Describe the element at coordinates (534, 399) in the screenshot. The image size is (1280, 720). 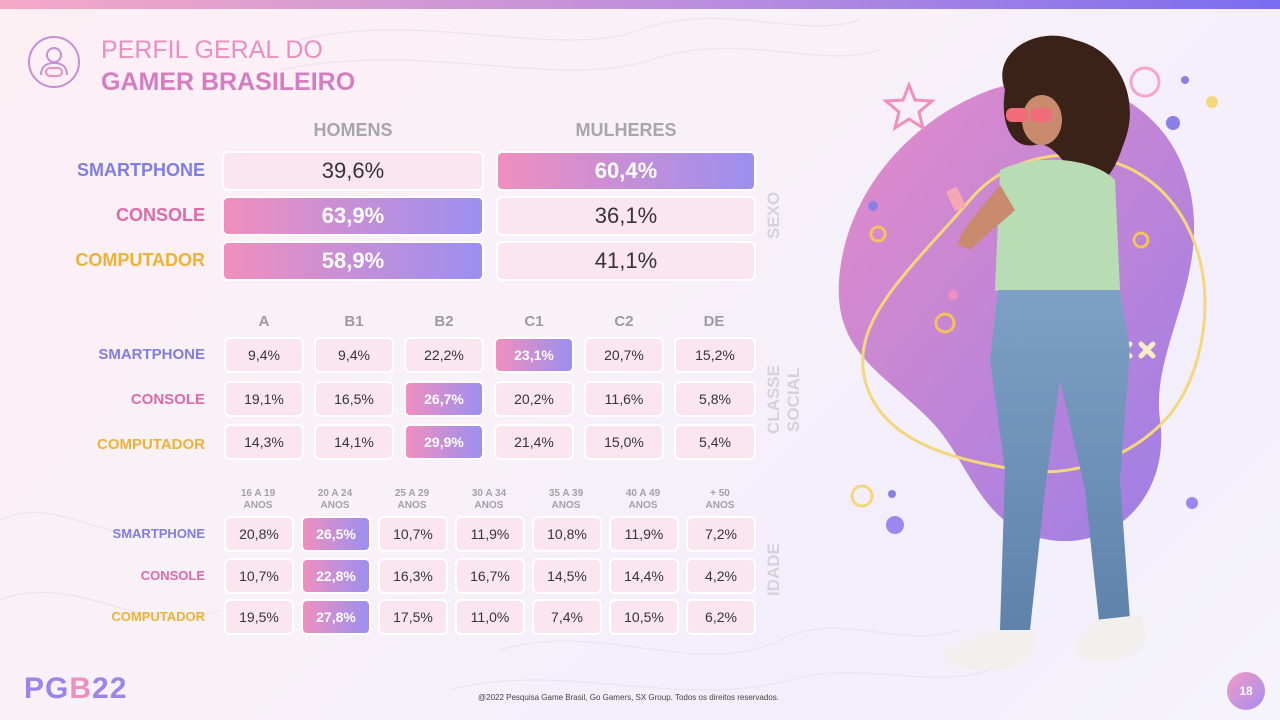
I see `cell-classe-console-c1: 20,2%` at that location.